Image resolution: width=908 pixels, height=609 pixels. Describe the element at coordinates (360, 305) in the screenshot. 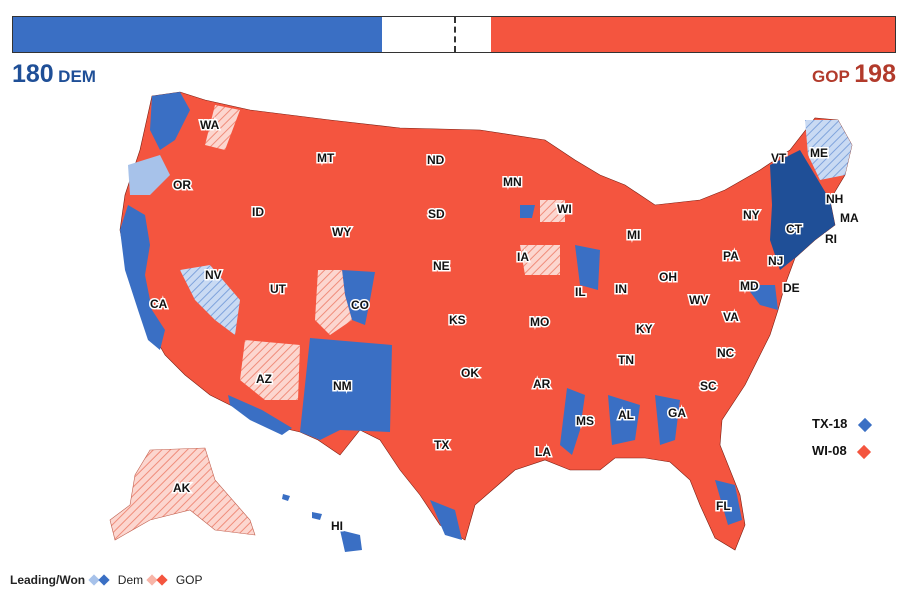

I see `state-label-co: CO` at that location.